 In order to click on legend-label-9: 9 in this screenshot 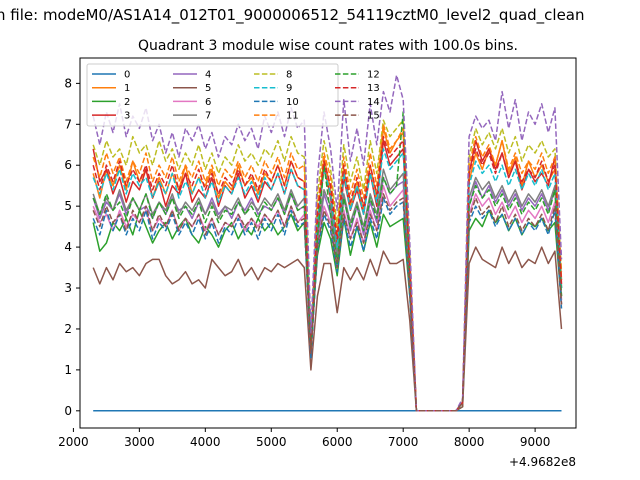, I will do `click(289, 88)`.